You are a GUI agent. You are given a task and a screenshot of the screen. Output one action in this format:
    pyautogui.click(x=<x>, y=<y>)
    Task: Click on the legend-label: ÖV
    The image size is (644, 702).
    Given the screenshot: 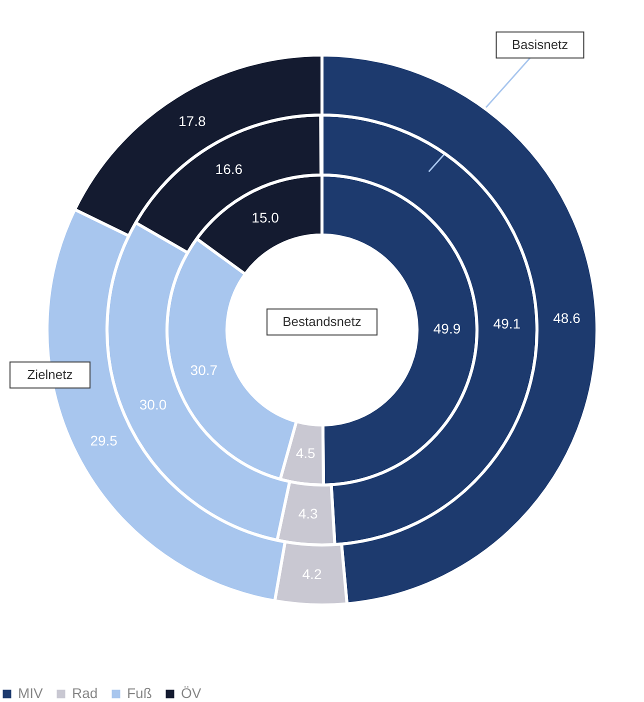 What is the action you would take?
    pyautogui.click(x=191, y=693)
    